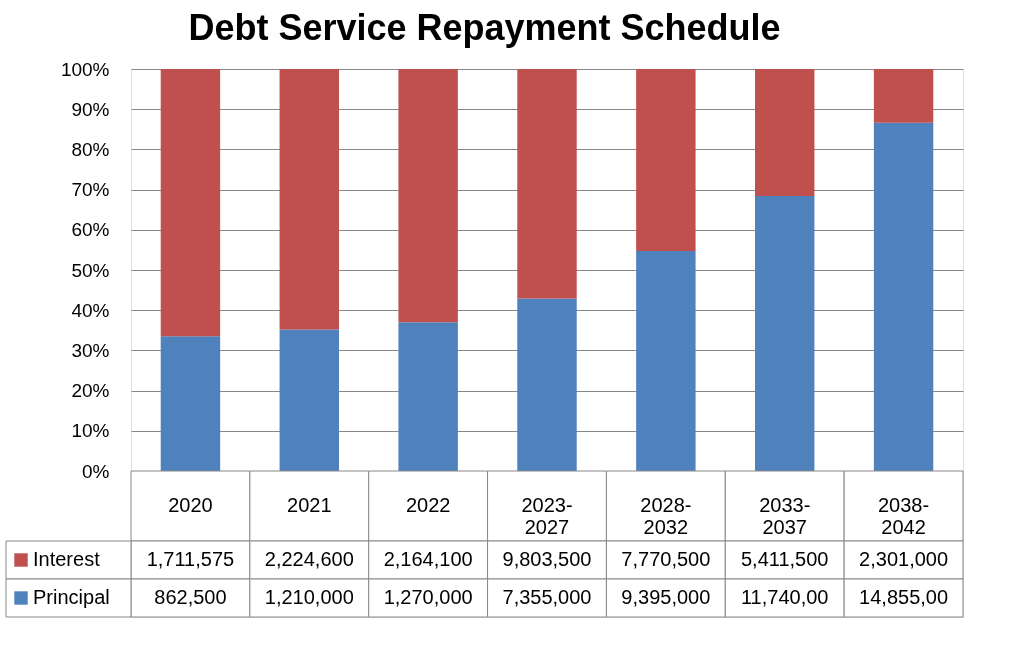 The image size is (1020, 667). Describe the element at coordinates (71, 597) in the screenshot. I see `legend-label: Principal` at that location.